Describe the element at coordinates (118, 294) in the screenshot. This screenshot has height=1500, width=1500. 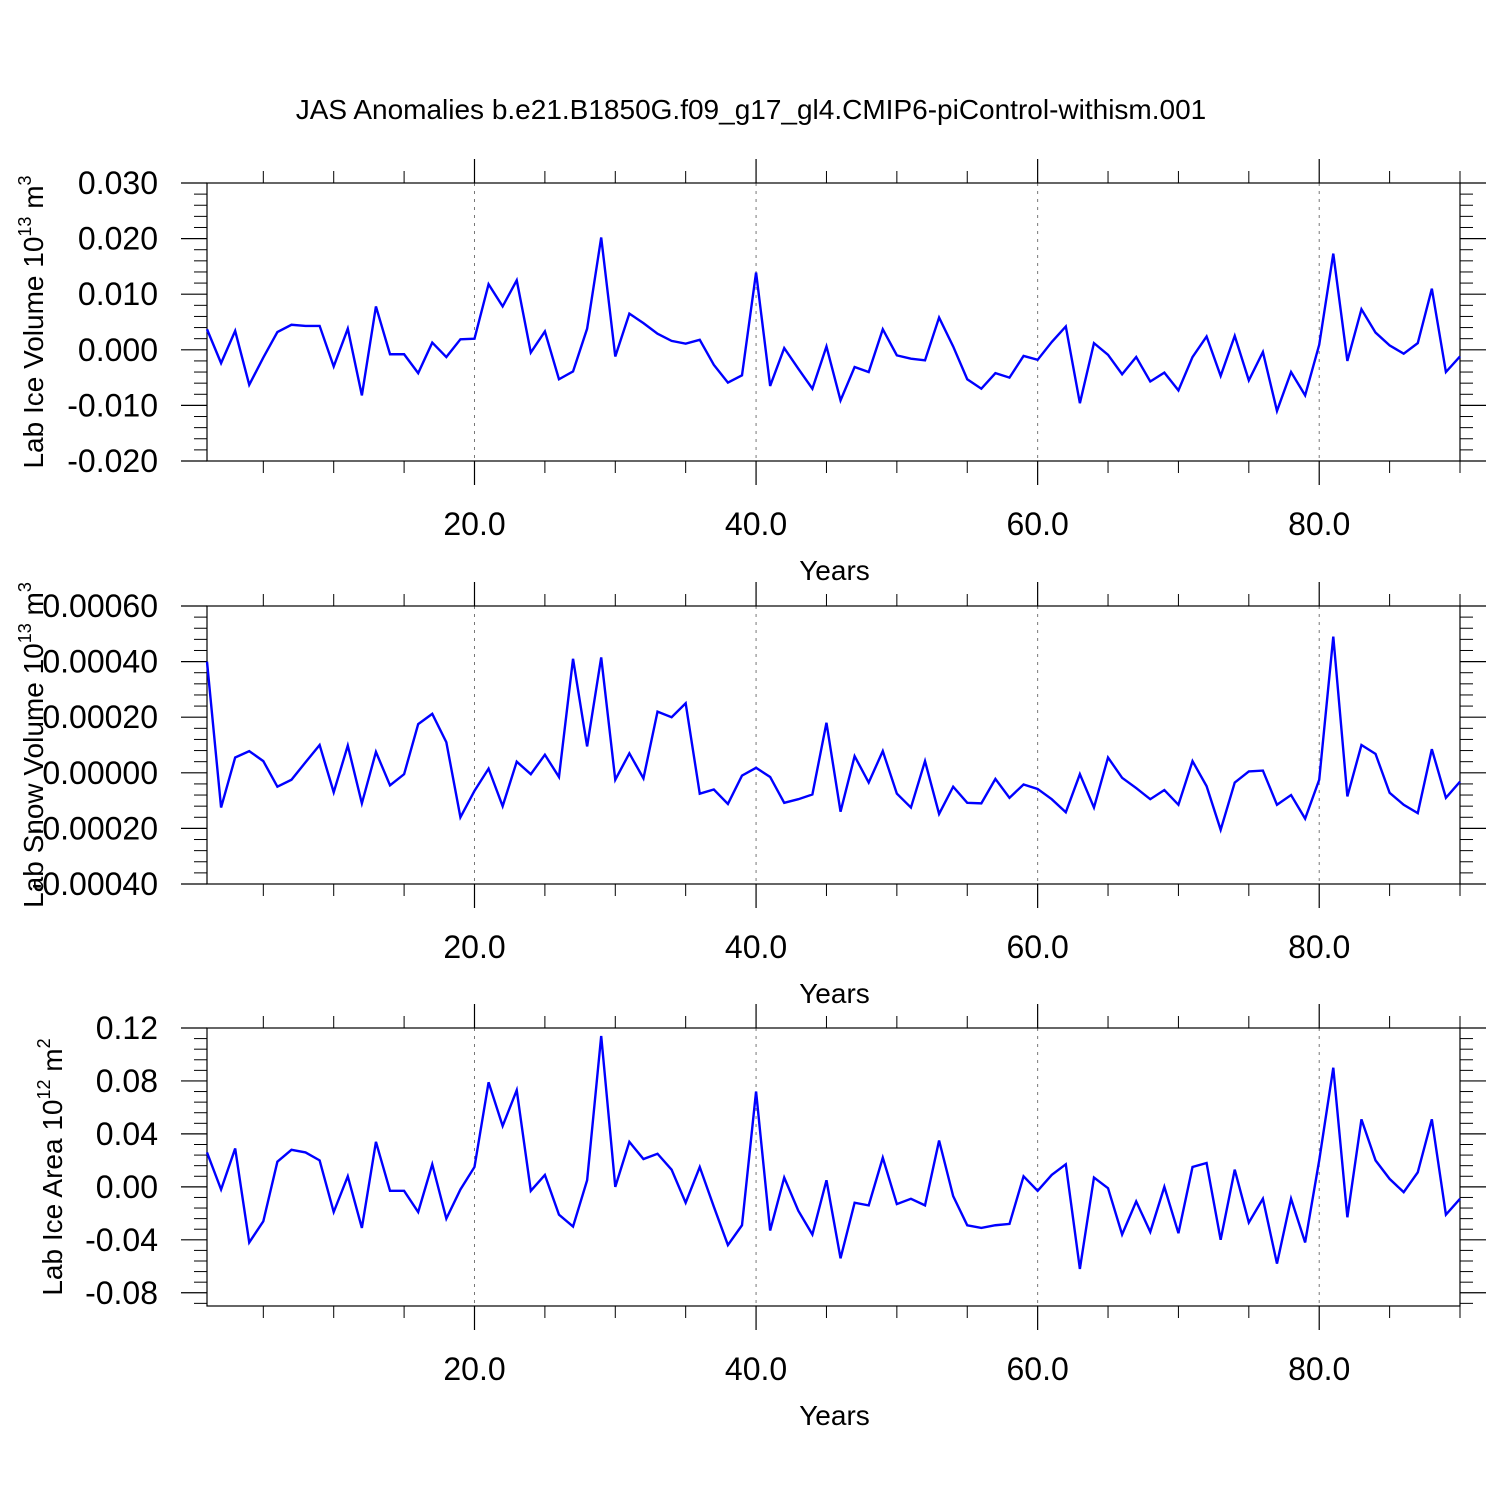
I see `y-tick-label: 0.010` at that location.